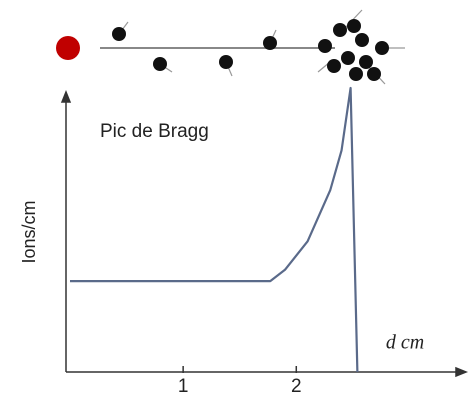 The height and width of the screenshot is (405, 470). I want to click on x-tick-label: 2, so click(296, 386).